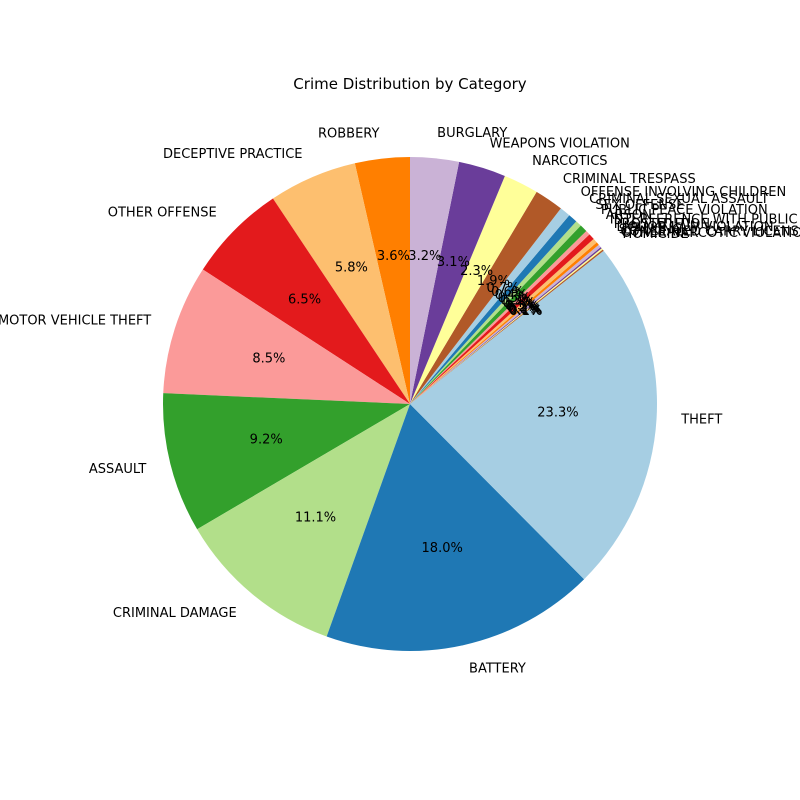  I want to click on slice-label: INTERFERENCE WITH PUBLIC OFFICER, so click(705, 219).